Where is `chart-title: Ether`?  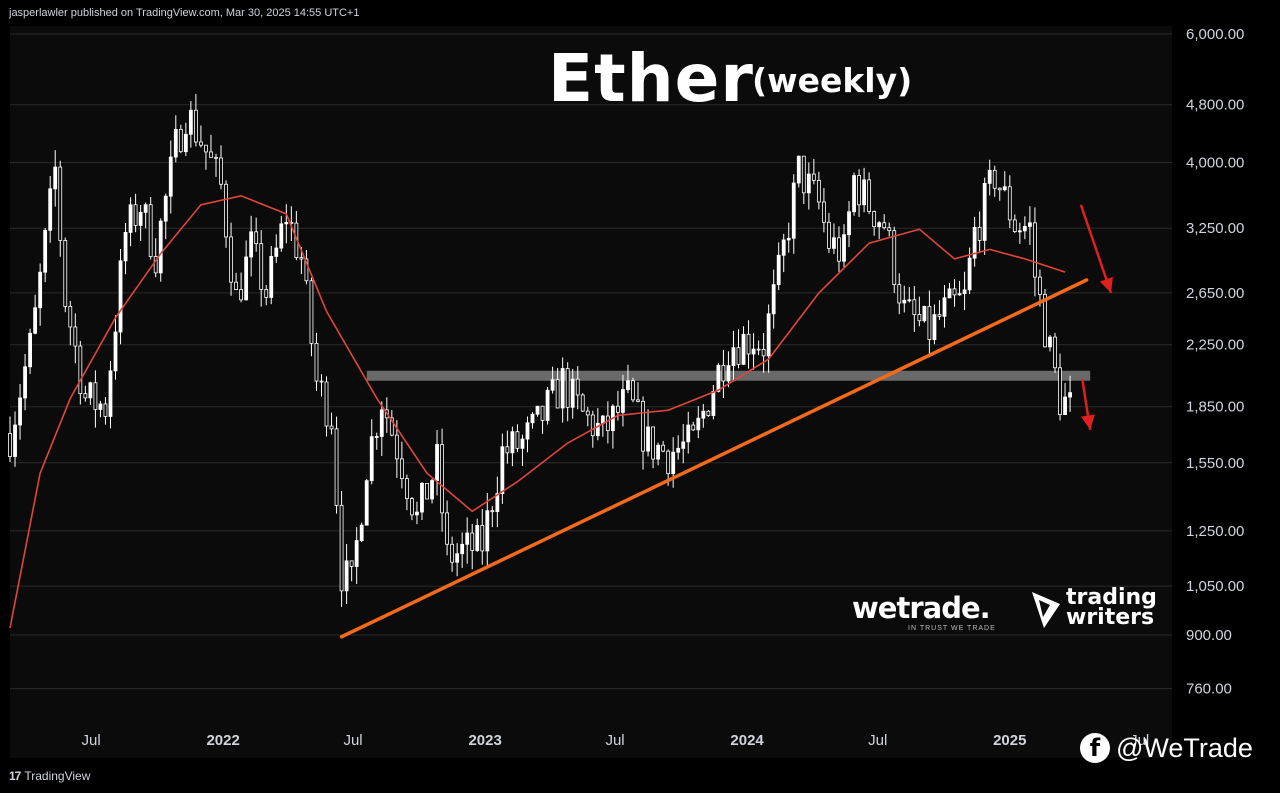 chart-title: Ether is located at coordinates (651, 78).